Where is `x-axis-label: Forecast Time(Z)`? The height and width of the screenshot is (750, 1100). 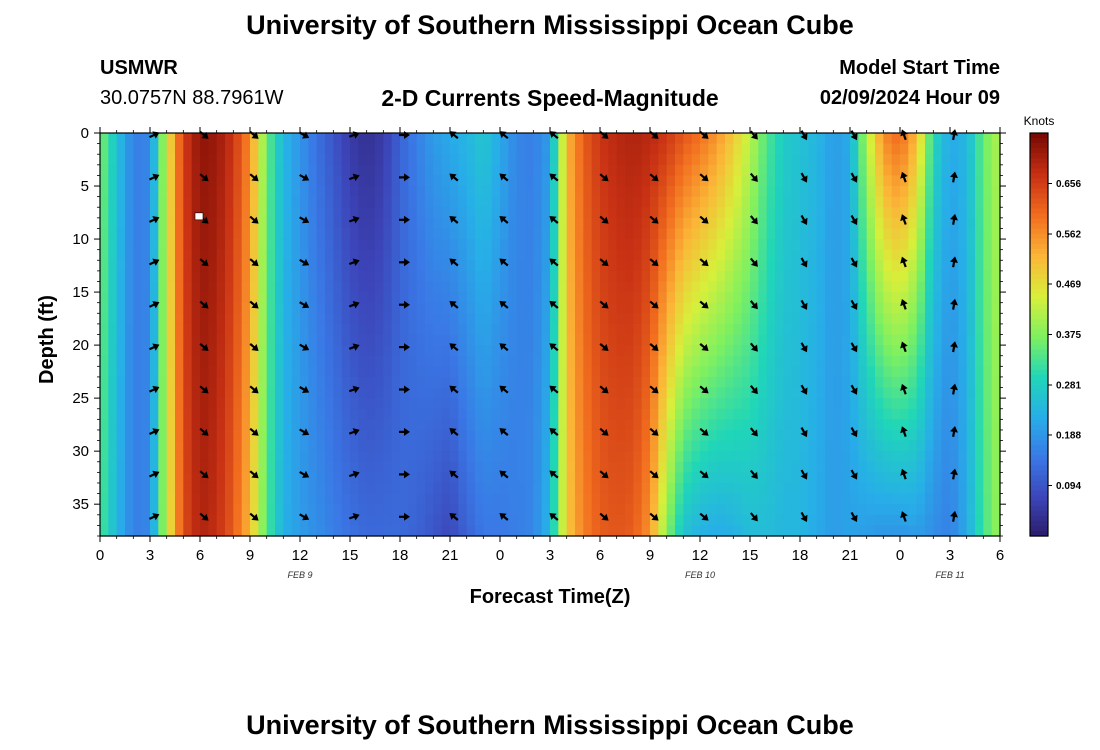 x-axis-label: Forecast Time(Z) is located at coordinates (550, 597).